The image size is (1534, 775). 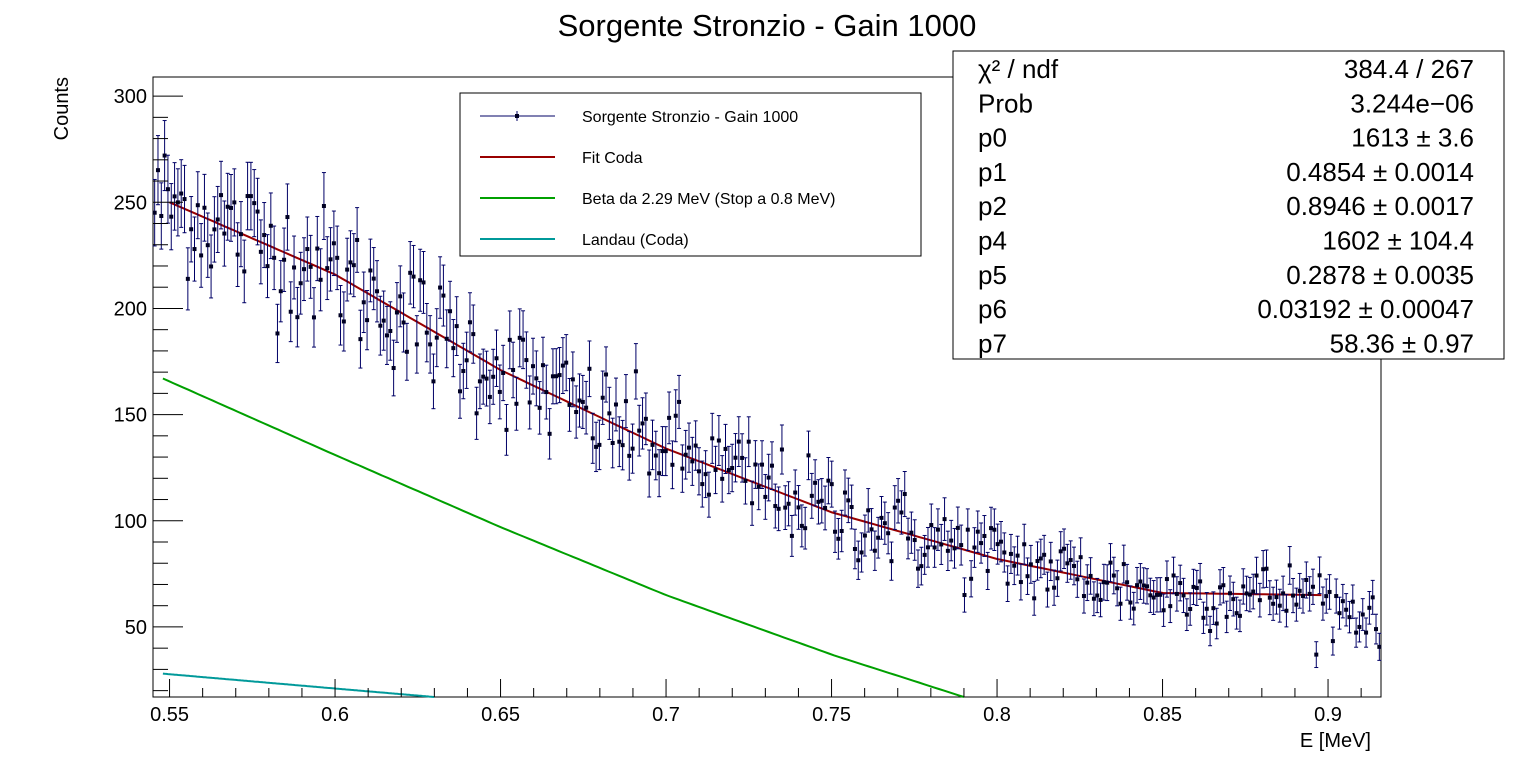 What do you see at coordinates (335, 715) in the screenshot?
I see `x-tick-label: 0.6` at bounding box center [335, 715].